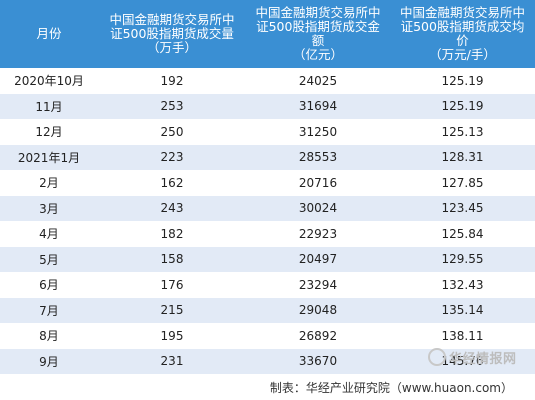  I want to click on cell-amount: 29048, so click(318, 310).